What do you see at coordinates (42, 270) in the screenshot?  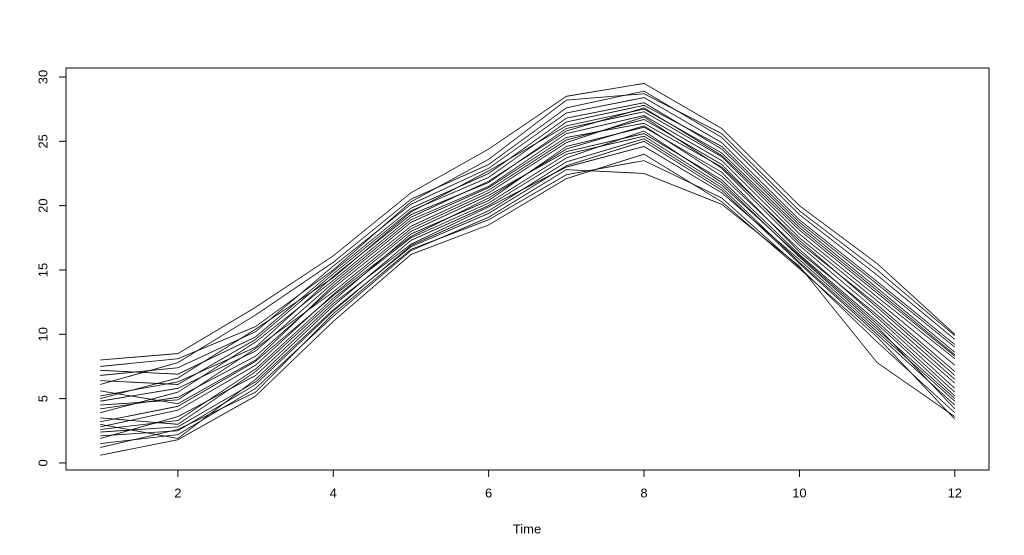 I see `y-tick-label: 15` at bounding box center [42, 270].